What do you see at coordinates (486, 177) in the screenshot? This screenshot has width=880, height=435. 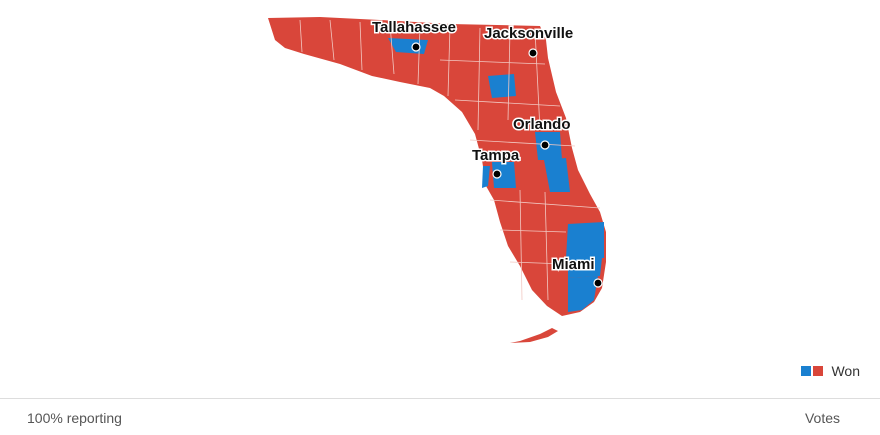 I see `county-pinellas` at bounding box center [486, 177].